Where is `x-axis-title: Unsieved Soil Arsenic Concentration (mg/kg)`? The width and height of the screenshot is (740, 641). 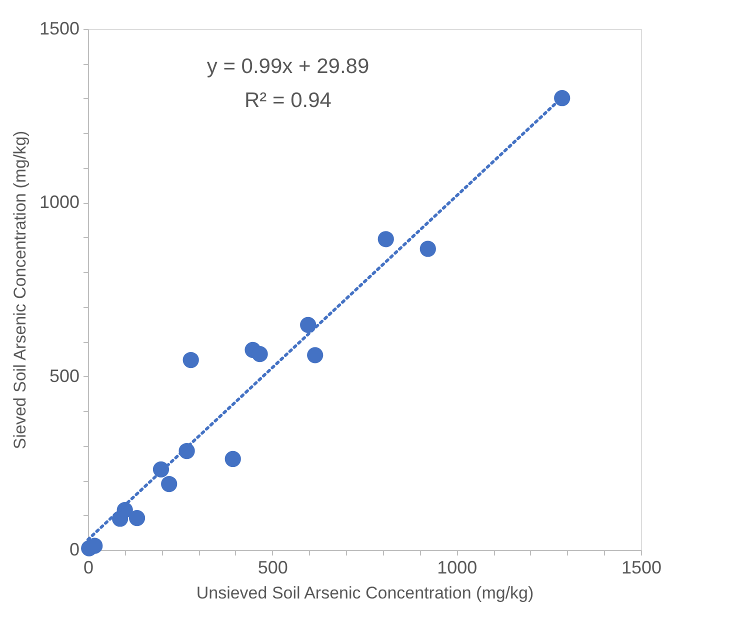 x-axis-title: Unsieved Soil Arsenic Concentration (mg/kg) is located at coordinates (365, 593).